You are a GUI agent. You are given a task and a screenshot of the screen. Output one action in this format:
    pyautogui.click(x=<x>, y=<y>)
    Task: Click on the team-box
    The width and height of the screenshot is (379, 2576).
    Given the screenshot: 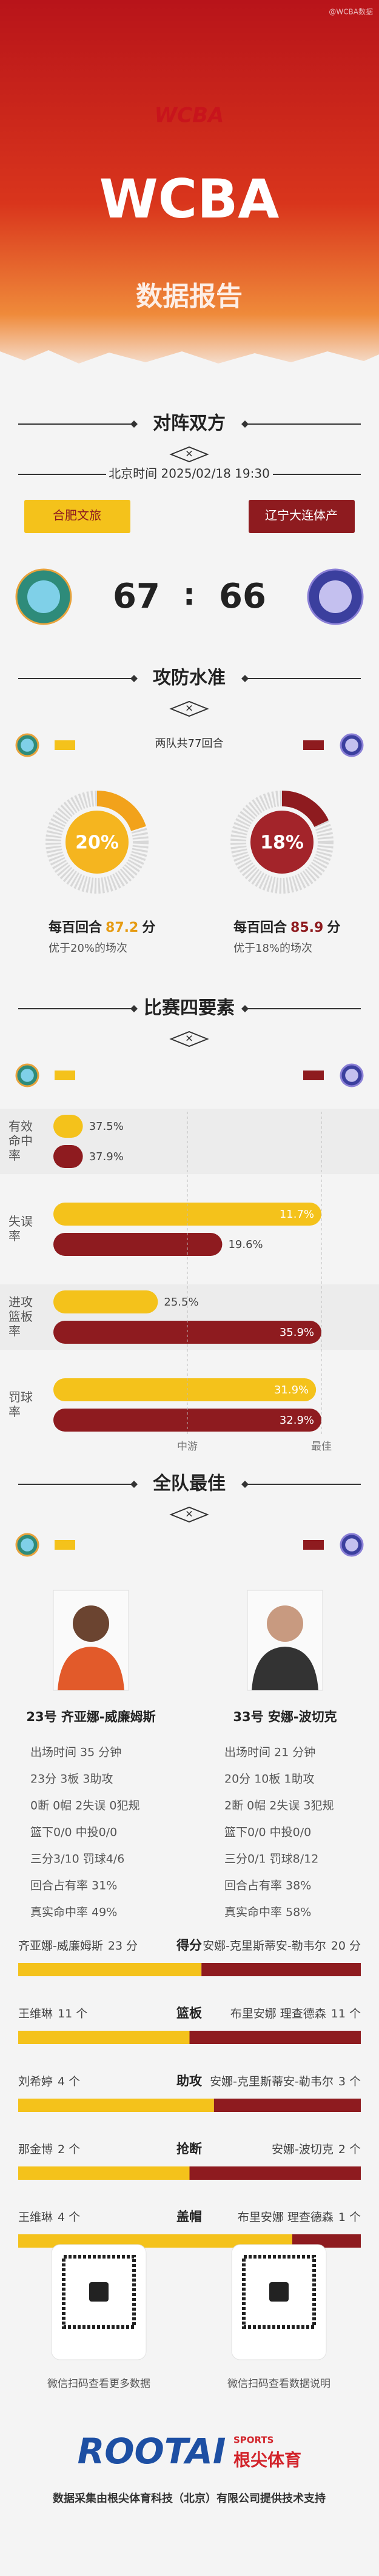 What is the action you would take?
    pyautogui.click(x=77, y=516)
    